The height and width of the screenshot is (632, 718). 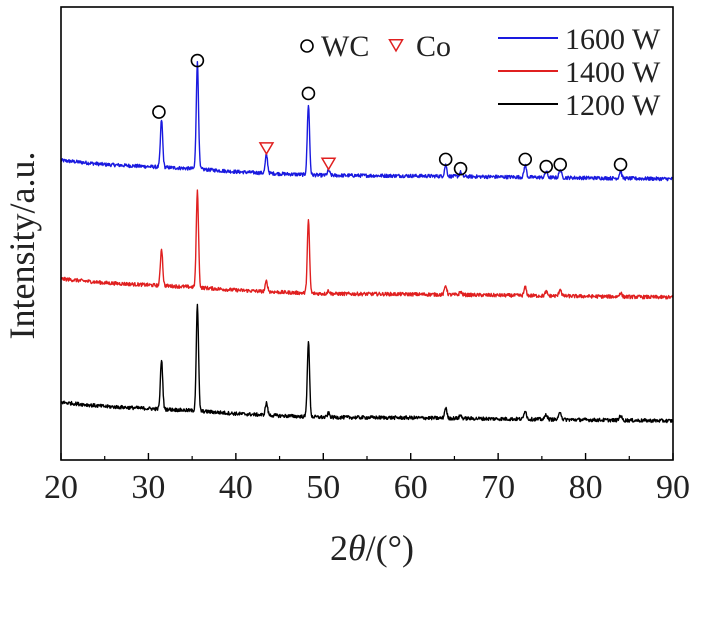 What do you see at coordinates (307, 46) in the screenshot?
I see `legend-wc-symbol` at bounding box center [307, 46].